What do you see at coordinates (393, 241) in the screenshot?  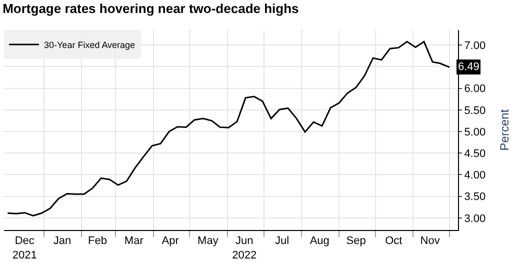 I see `x-tick-label: Oct` at bounding box center [393, 241].